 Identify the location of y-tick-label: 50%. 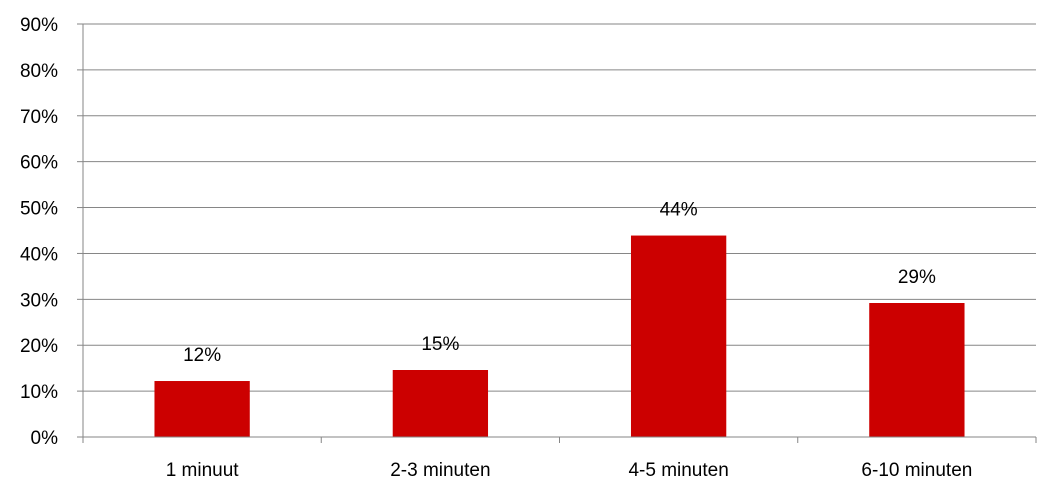
(39, 209).